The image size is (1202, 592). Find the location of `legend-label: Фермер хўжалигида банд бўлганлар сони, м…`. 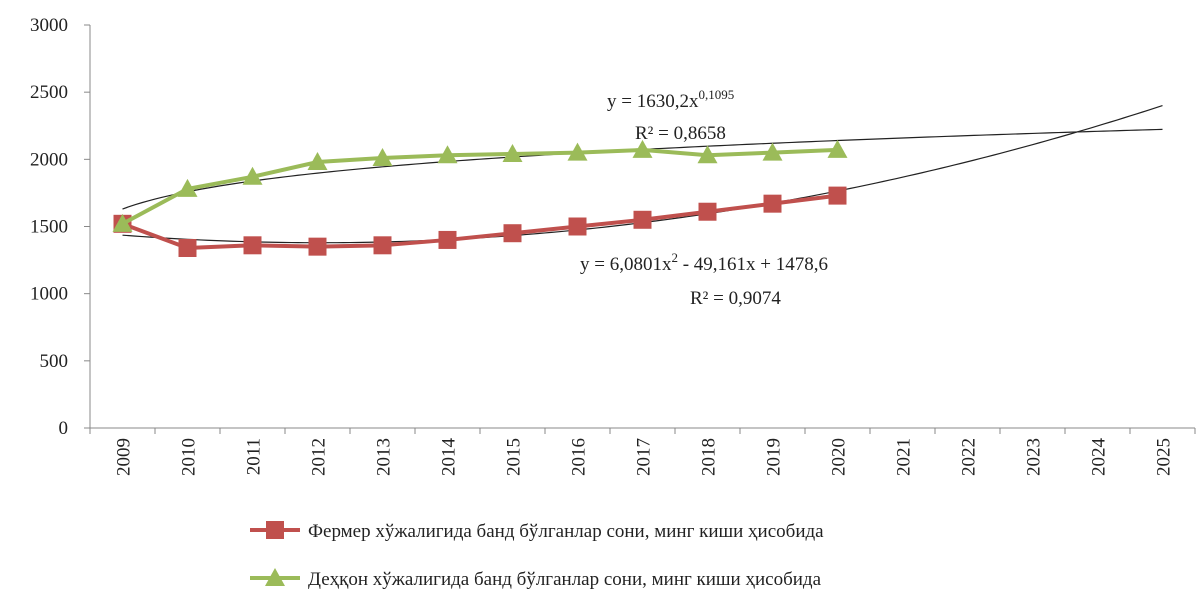

legend-label: Фермер хўжалигида банд бўлганлар сони, м… is located at coordinates (566, 531).